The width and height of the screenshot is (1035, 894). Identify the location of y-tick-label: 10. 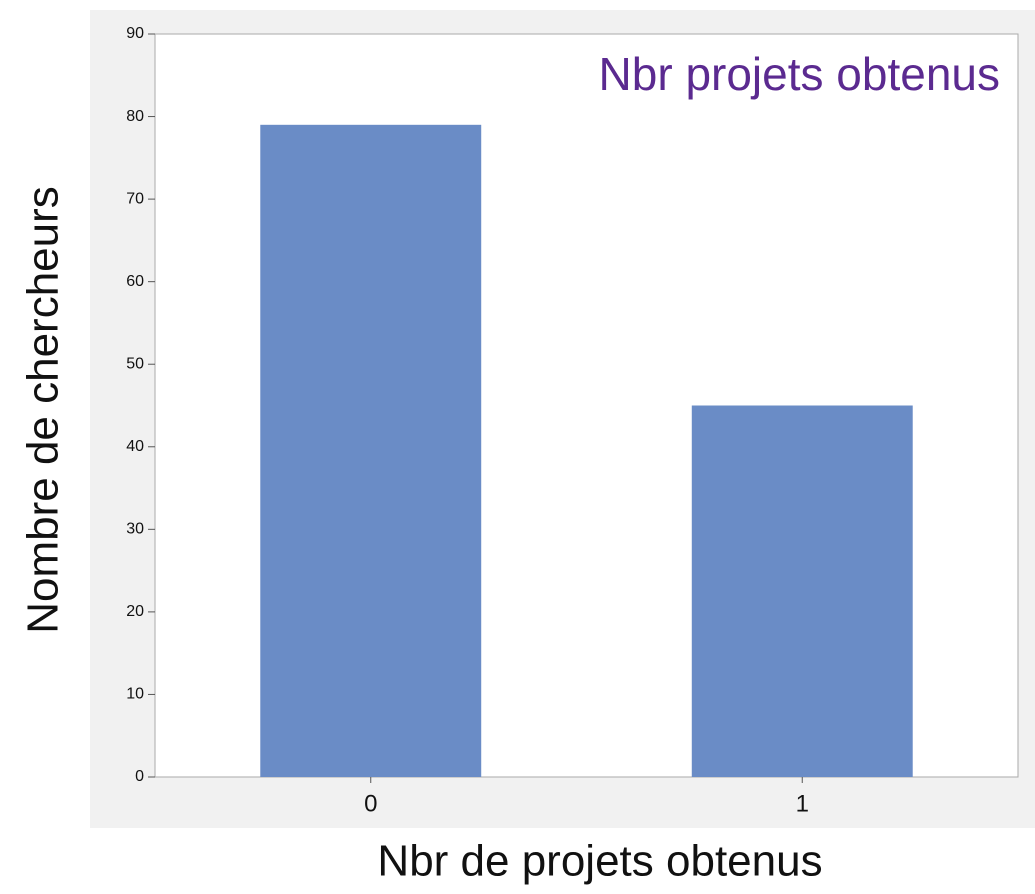
(135, 694).